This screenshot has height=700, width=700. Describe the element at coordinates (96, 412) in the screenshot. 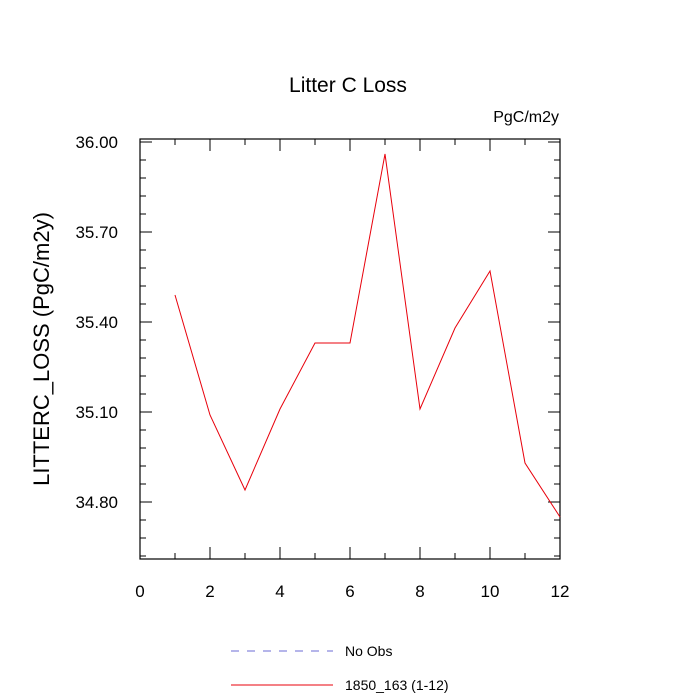

I see `y-tick-label: 35.10` at that location.